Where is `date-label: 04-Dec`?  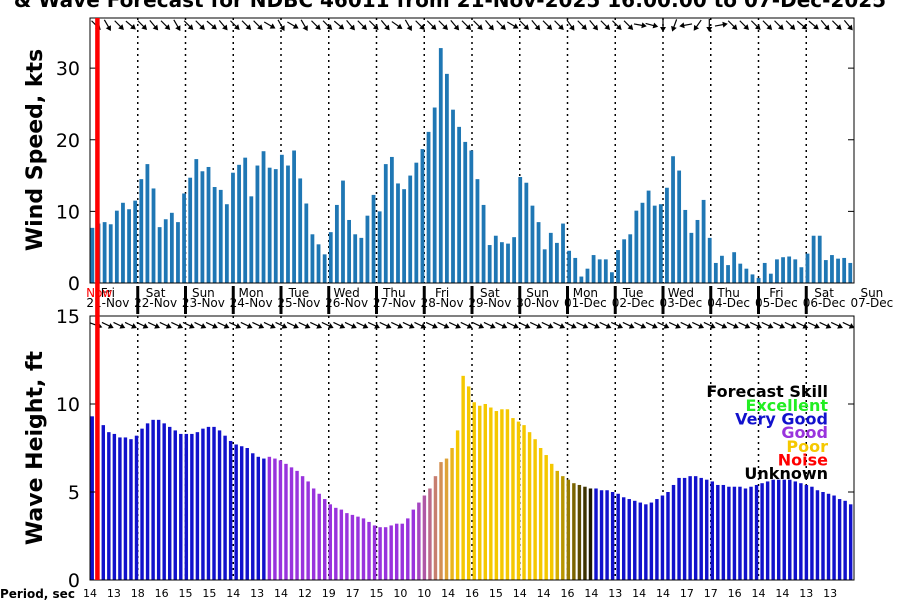 date-label: 04-Dec is located at coordinates (728, 303).